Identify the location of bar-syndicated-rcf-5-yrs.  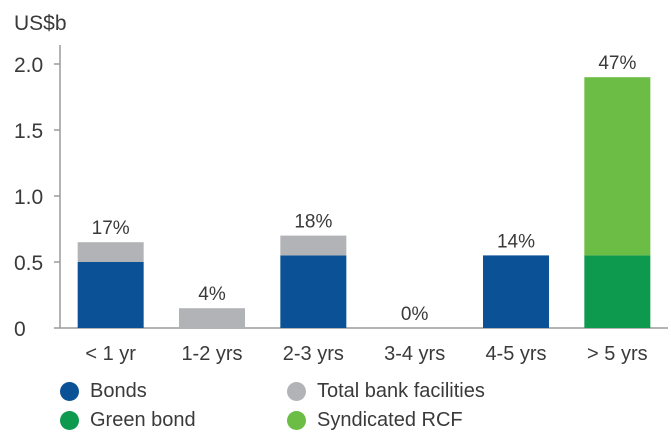
(617, 166).